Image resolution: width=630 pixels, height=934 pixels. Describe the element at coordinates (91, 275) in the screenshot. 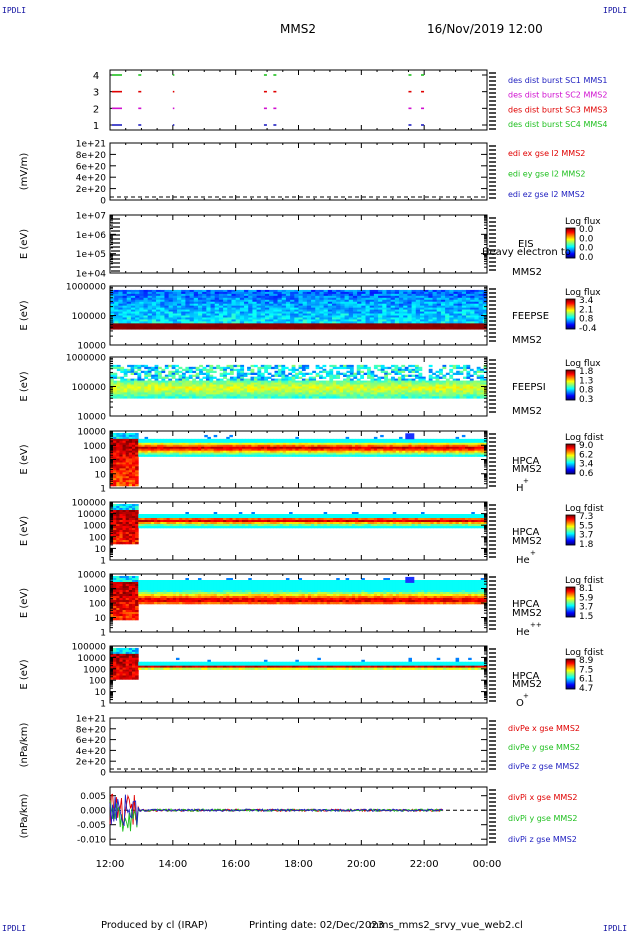

I see `y-tick-label: 1e+04` at that location.